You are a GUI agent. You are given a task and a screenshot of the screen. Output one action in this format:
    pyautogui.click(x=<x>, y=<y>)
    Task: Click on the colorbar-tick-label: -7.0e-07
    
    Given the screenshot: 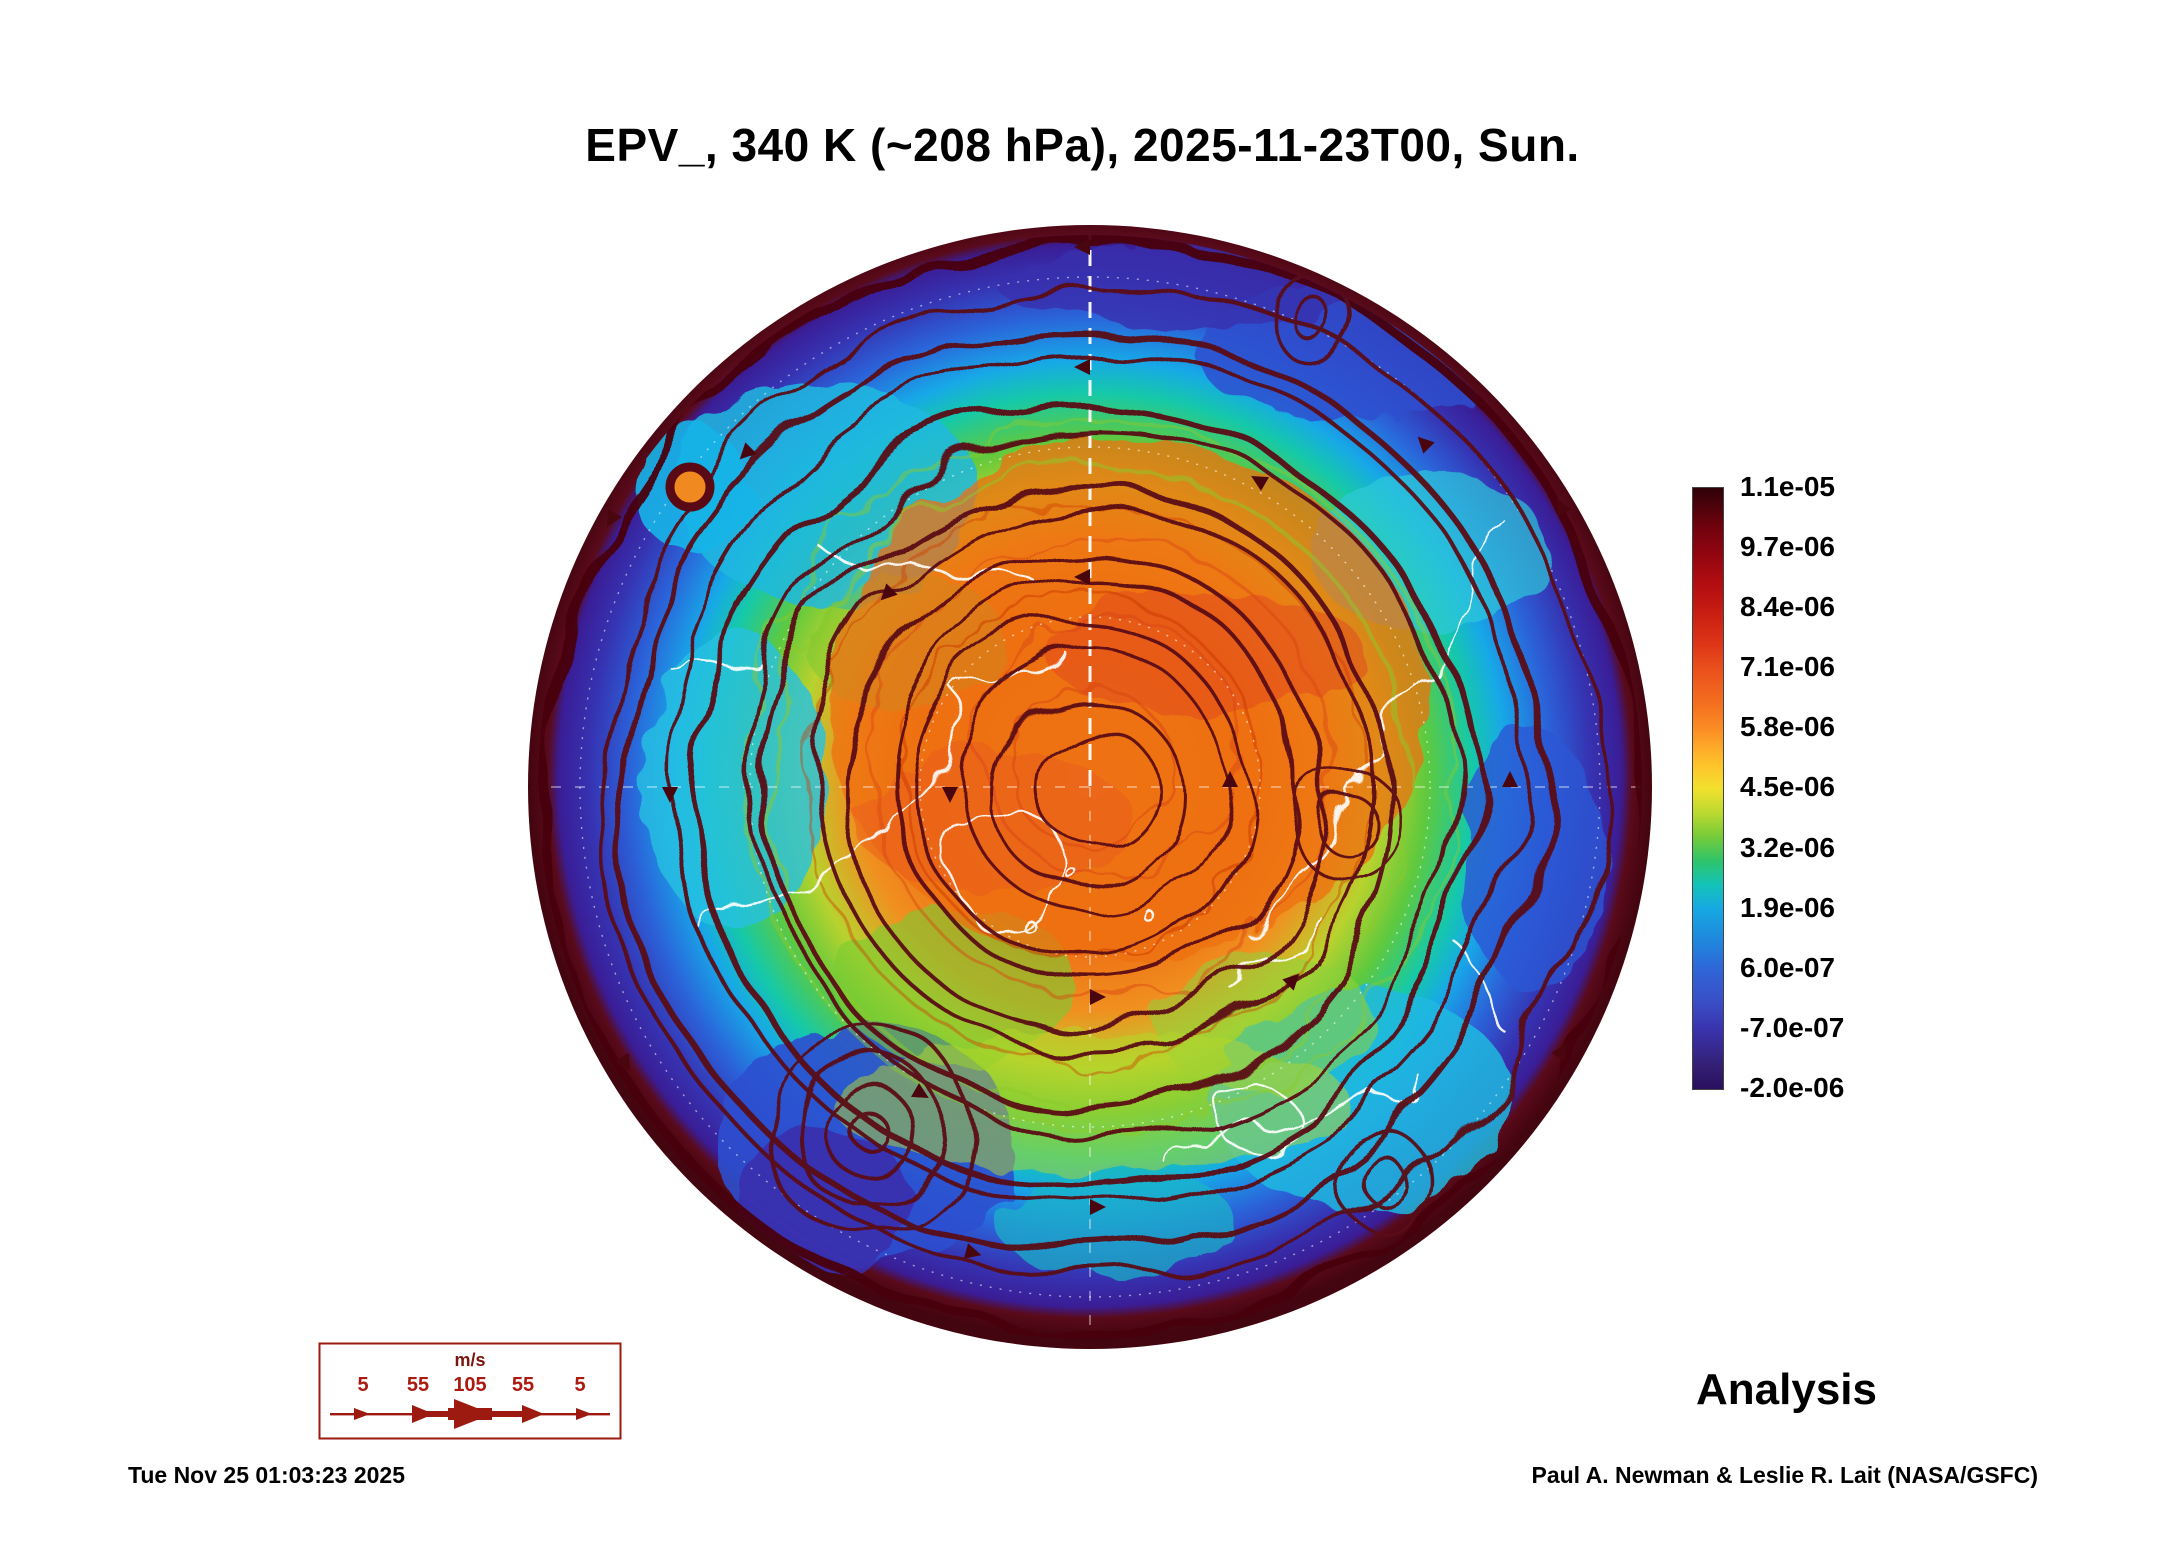 What is the action you would take?
    pyautogui.click(x=1792, y=1027)
    